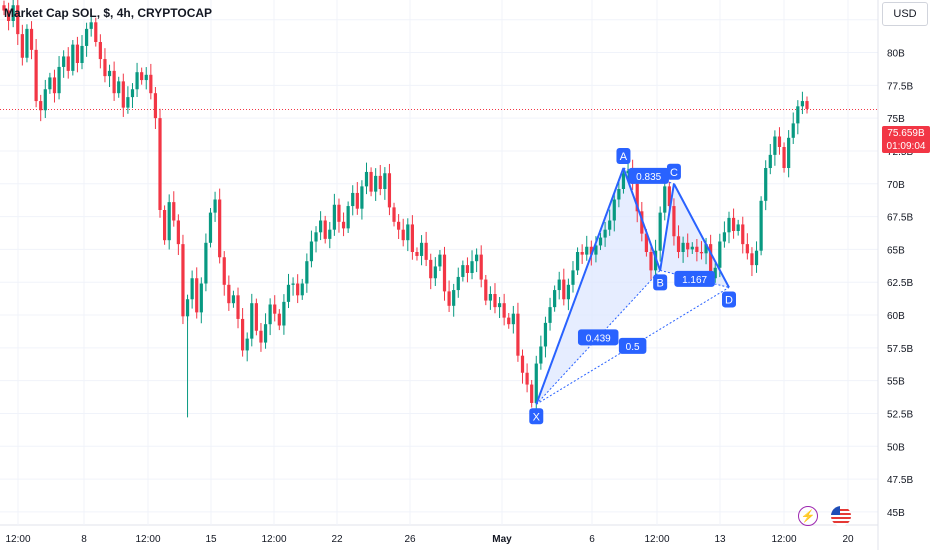 The image size is (932, 550). What do you see at coordinates (905, 14) in the screenshot?
I see `currency-selector: USD` at bounding box center [905, 14].